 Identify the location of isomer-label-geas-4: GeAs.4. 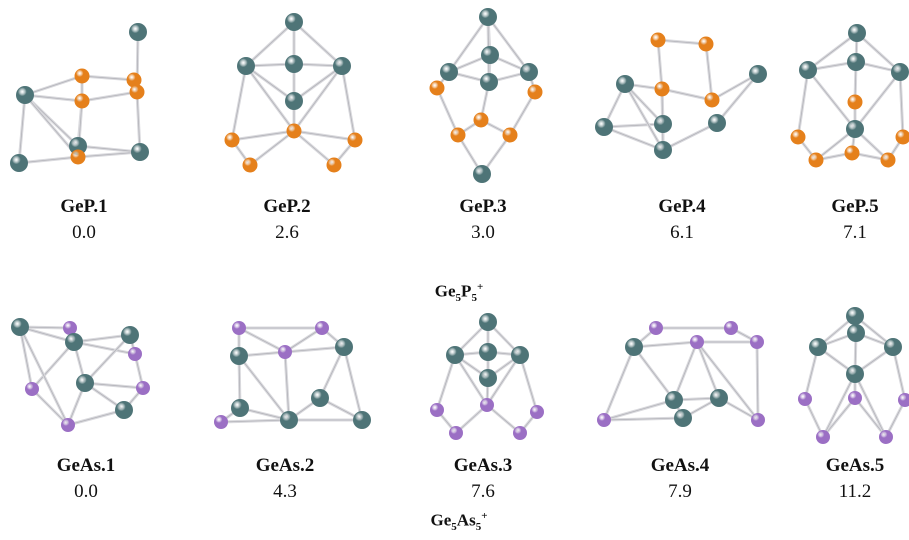
(680, 466).